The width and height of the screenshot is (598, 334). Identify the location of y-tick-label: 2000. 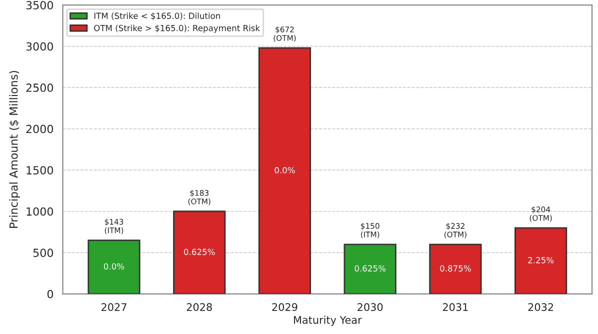
(40, 129).